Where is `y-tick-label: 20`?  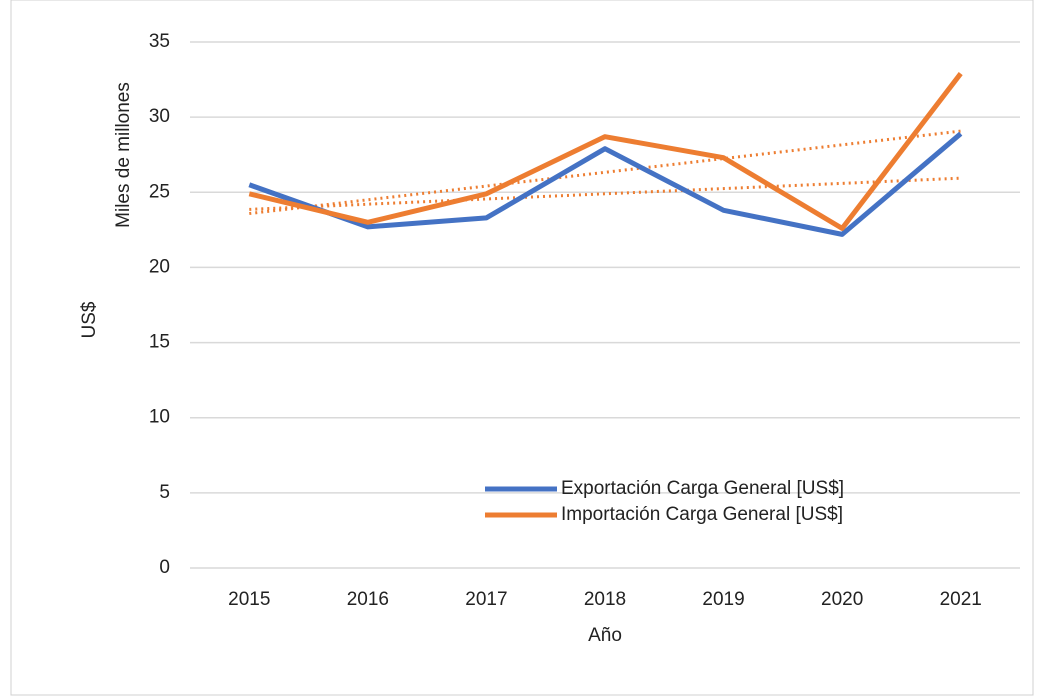
y-tick-label: 20 is located at coordinates (159, 266).